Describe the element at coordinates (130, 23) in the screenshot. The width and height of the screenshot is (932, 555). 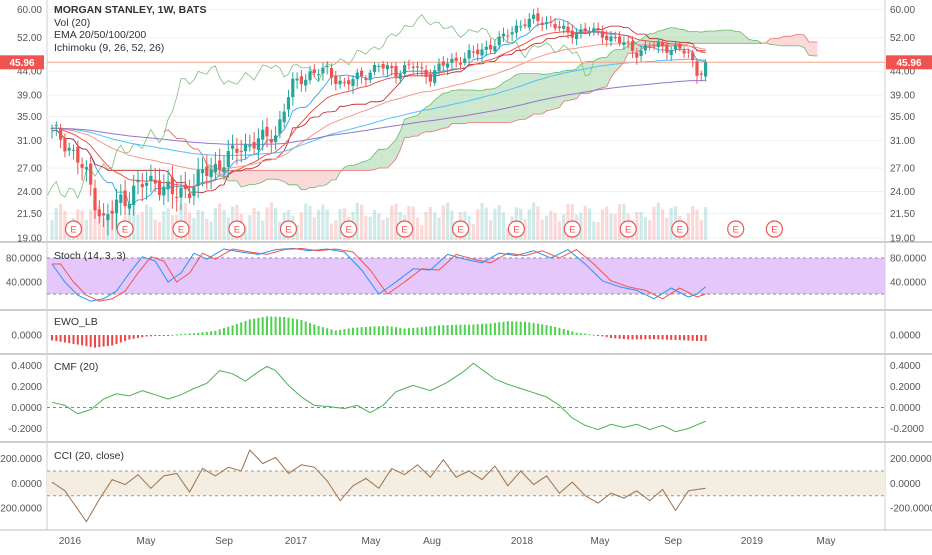
I see `legend-volume: Vol (20)` at that location.